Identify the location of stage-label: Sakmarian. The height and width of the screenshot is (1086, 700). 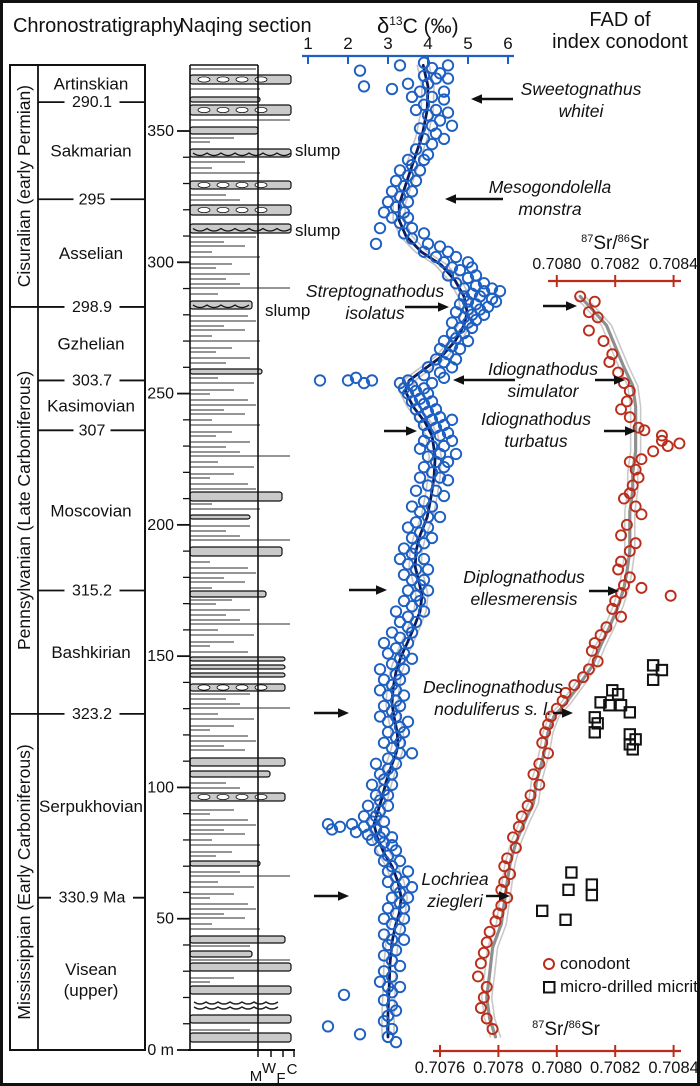
(90, 151).